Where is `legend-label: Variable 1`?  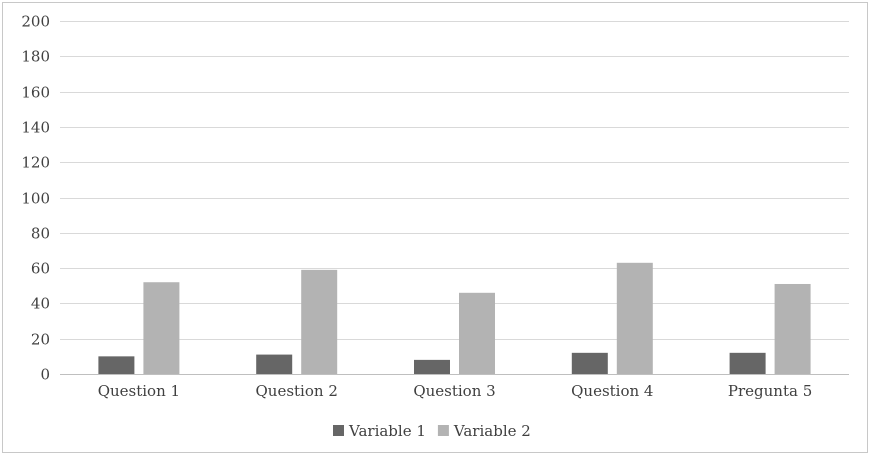
legend-label: Variable 1 is located at coordinates (387, 431).